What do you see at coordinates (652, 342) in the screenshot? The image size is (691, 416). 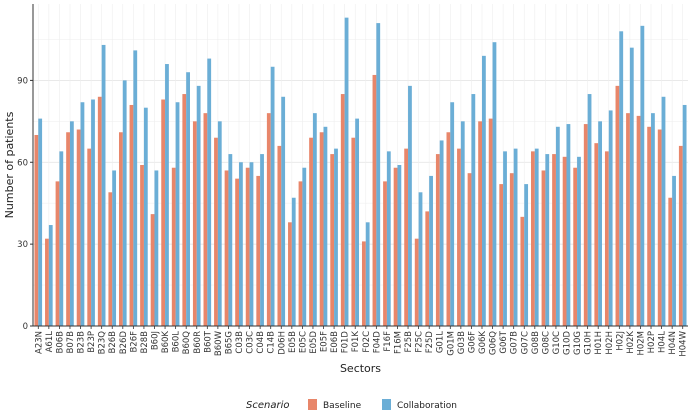 I see `x-tick-label: H02P` at bounding box center [652, 342].